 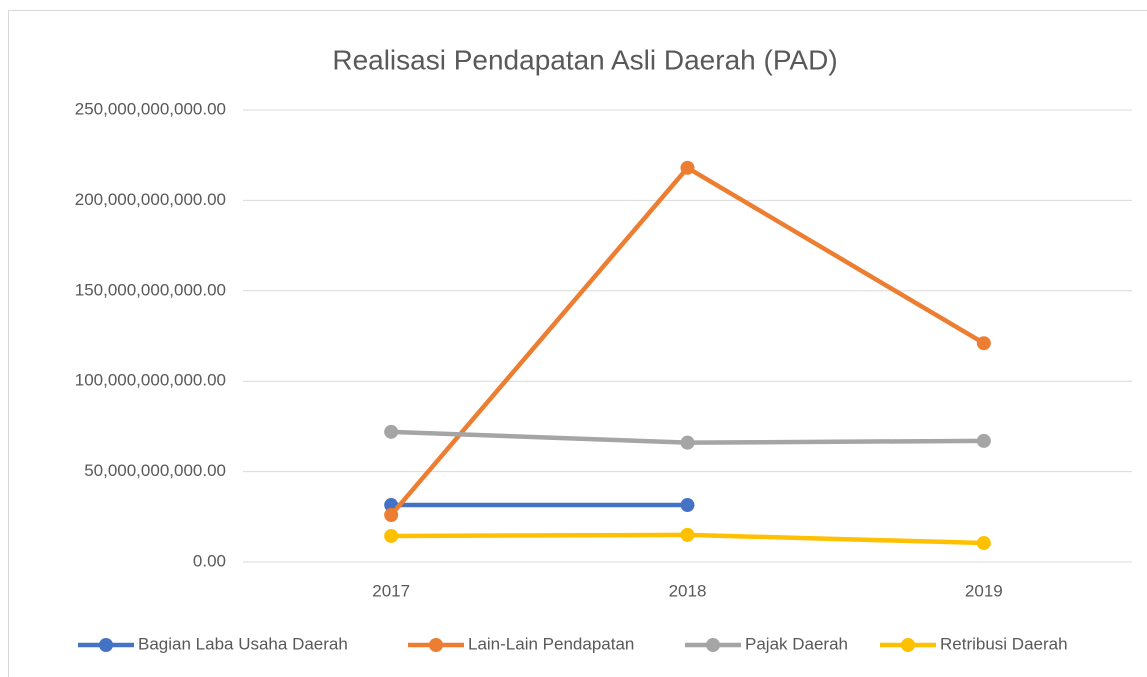 What do you see at coordinates (150, 108) in the screenshot?
I see `y-tick-label: 250,000,000,000.00` at bounding box center [150, 108].